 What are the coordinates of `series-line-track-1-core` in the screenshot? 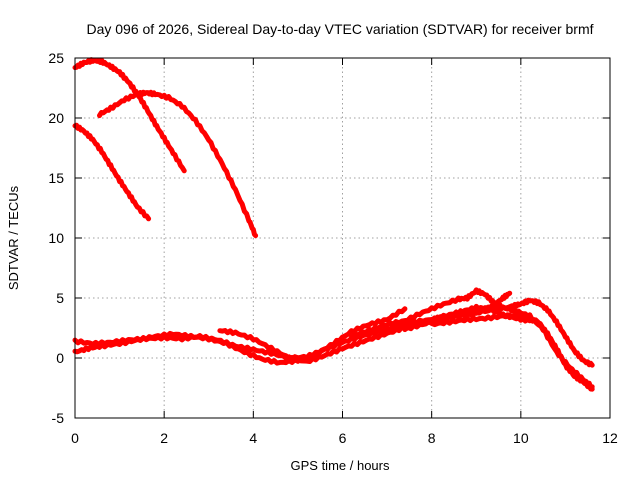 It's located at (129, 115).